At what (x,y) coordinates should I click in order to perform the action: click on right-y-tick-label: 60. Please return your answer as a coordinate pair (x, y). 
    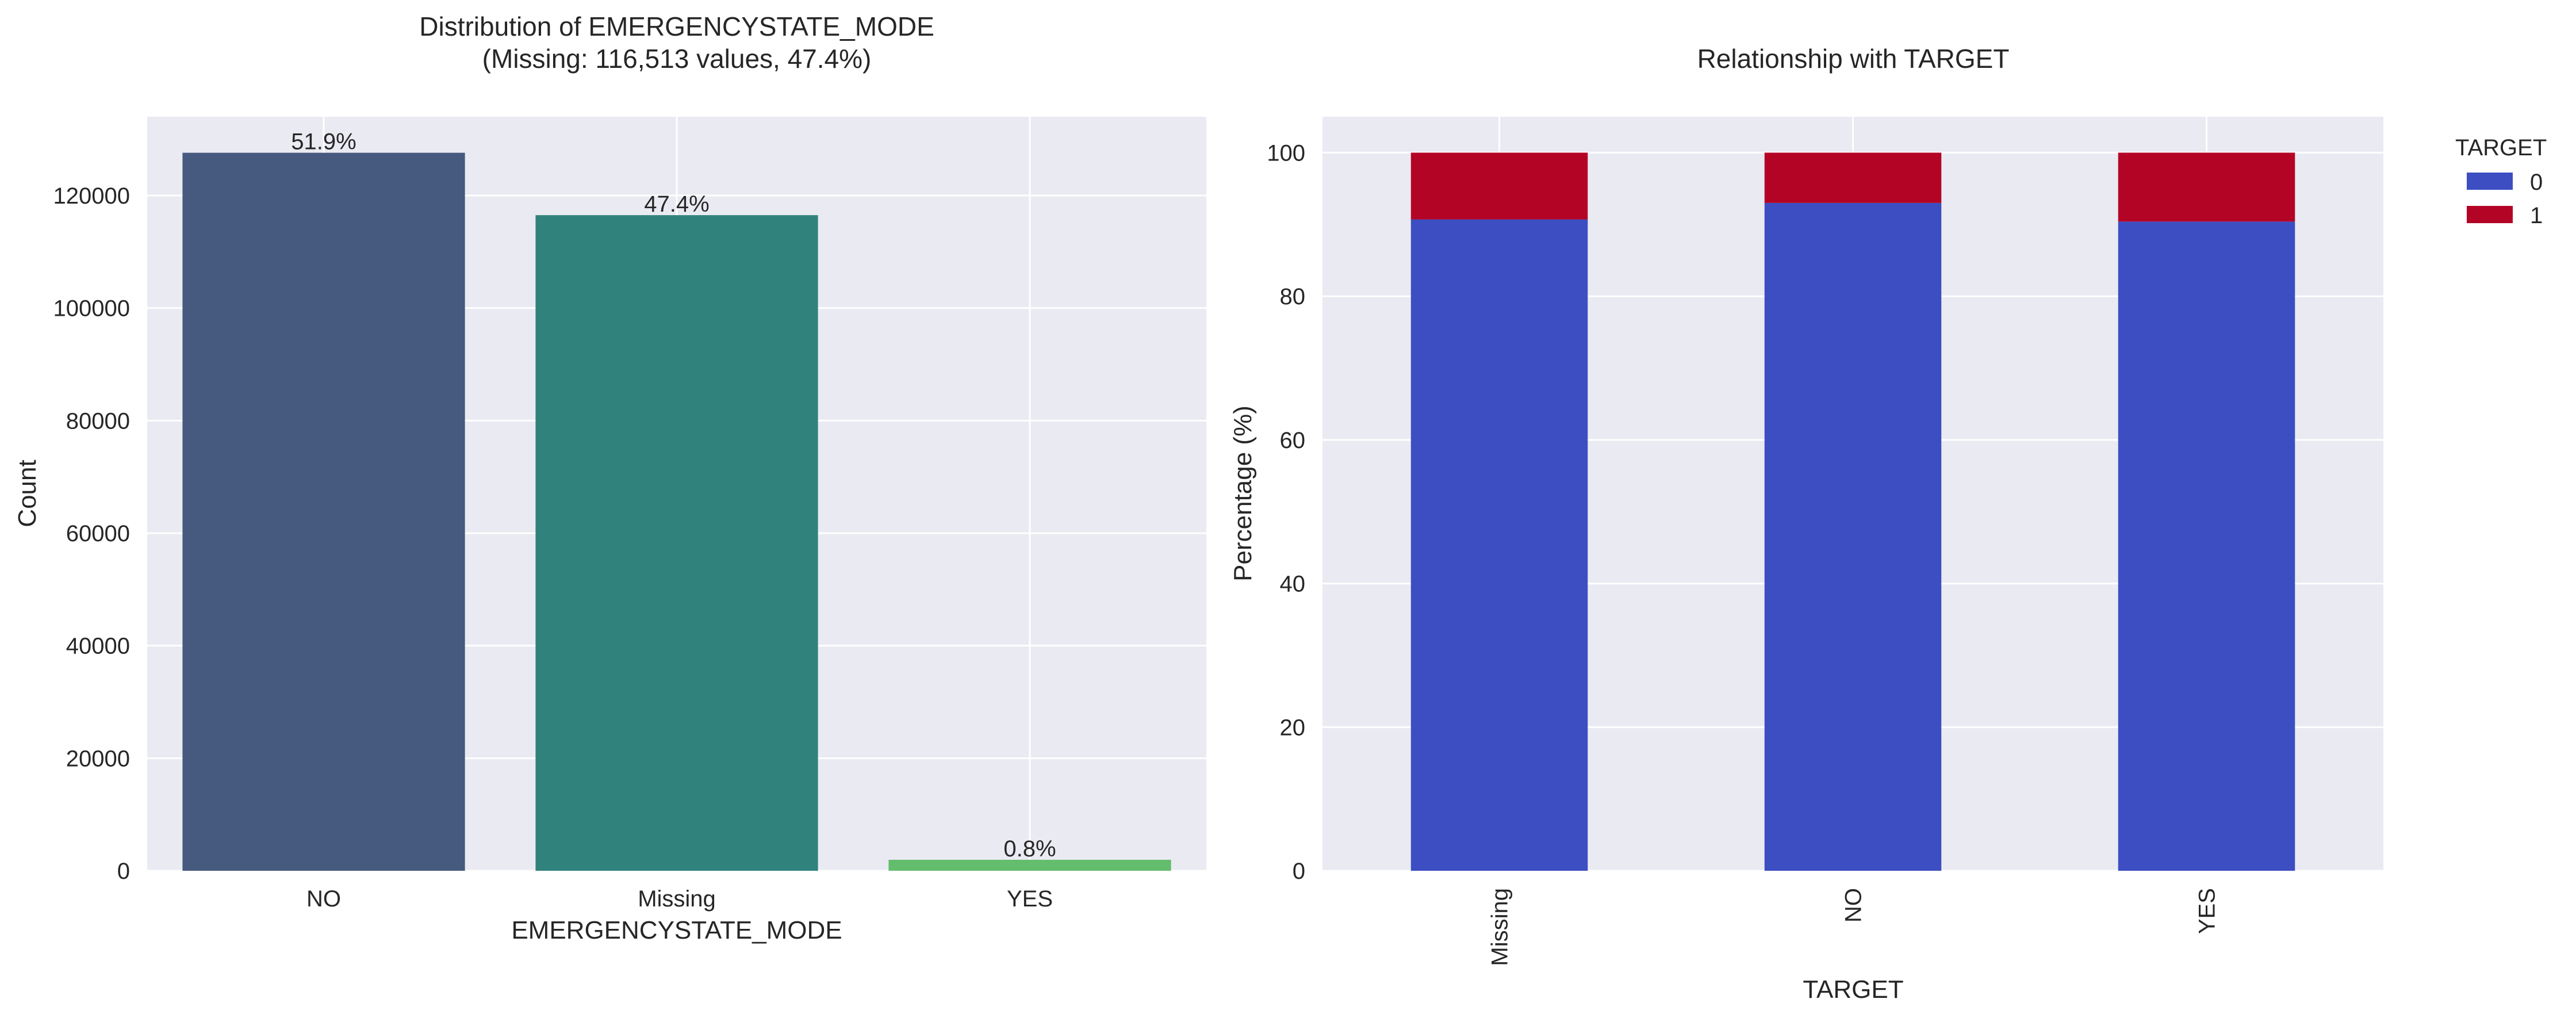
    Looking at the image, I should click on (1293, 440).